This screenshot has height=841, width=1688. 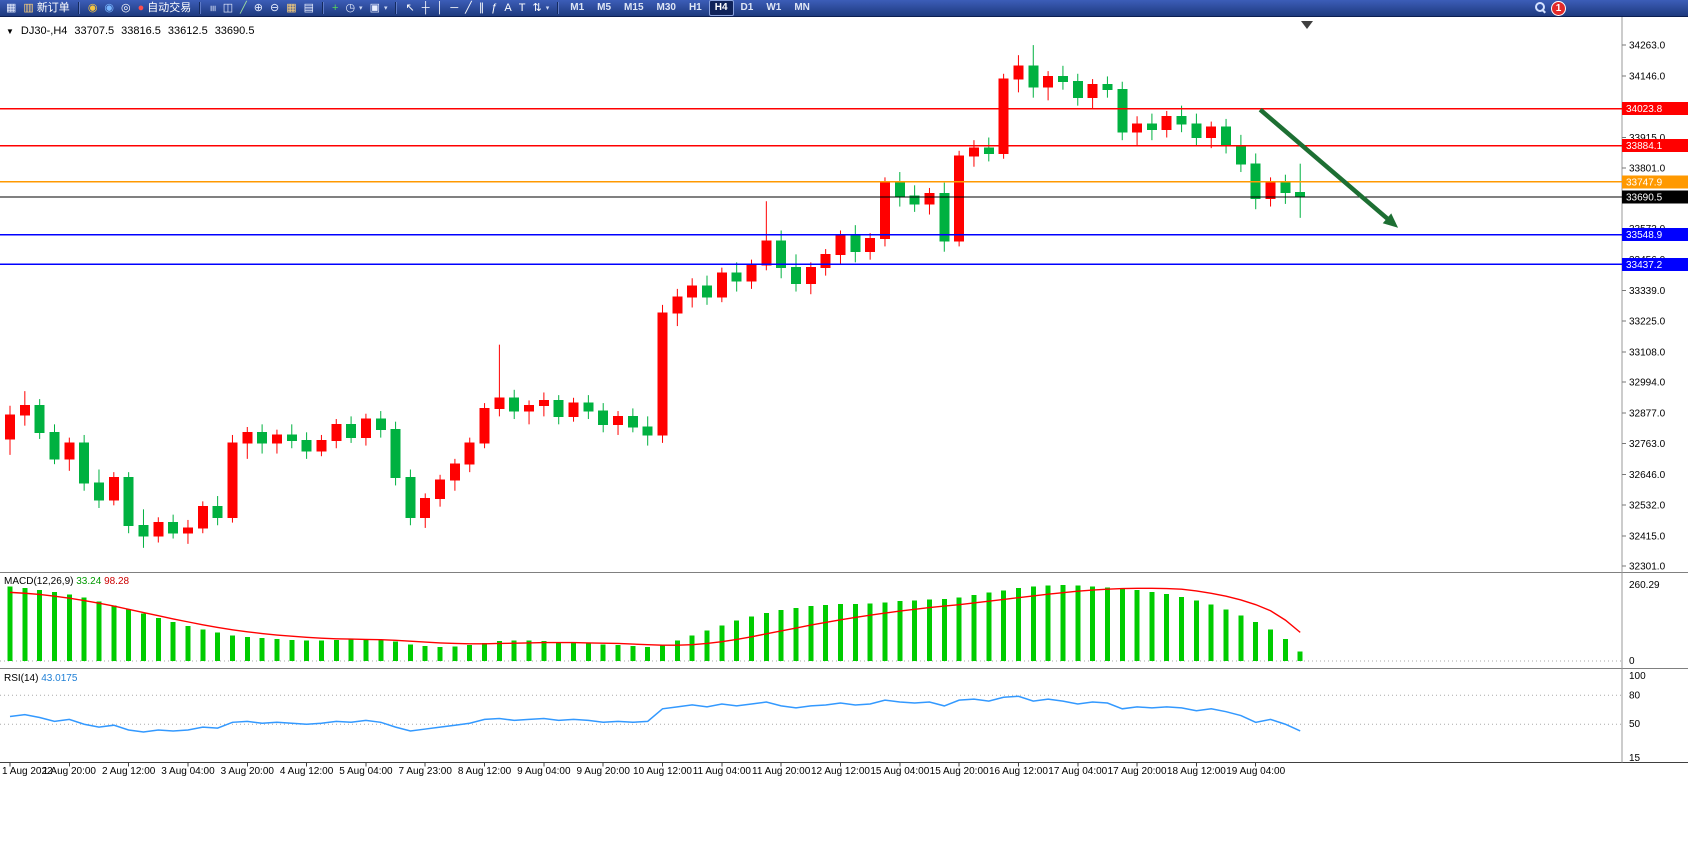 What do you see at coordinates (274, 8) in the screenshot?
I see `zoom-out-button: ⊖` at bounding box center [274, 8].